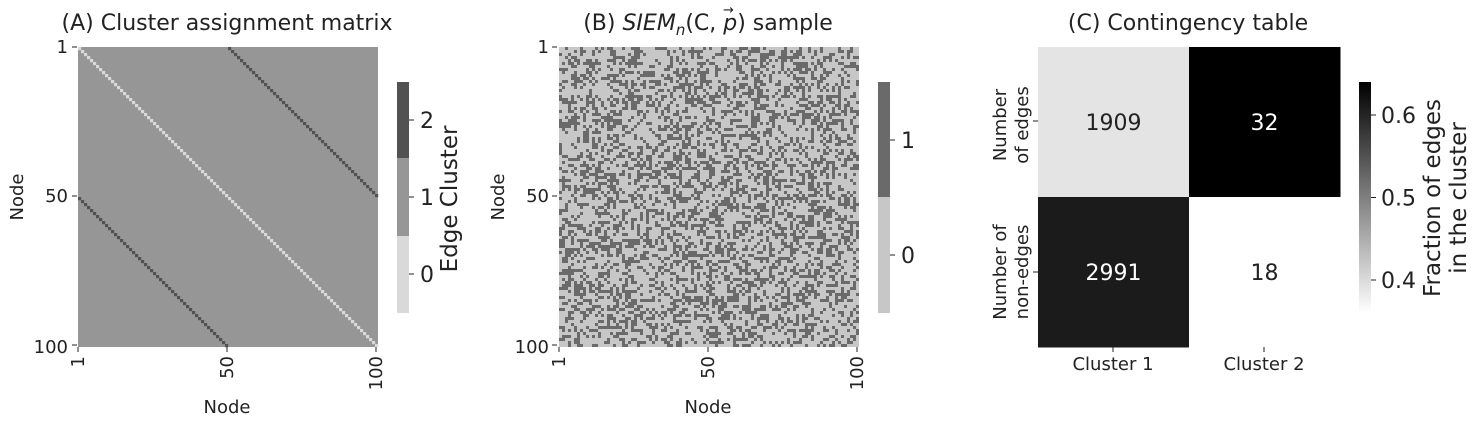 The height and width of the screenshot is (424, 1478). Describe the element at coordinates (1433, 198) in the screenshot. I see `colorbar-label-line: Fraction of edges` at that location.